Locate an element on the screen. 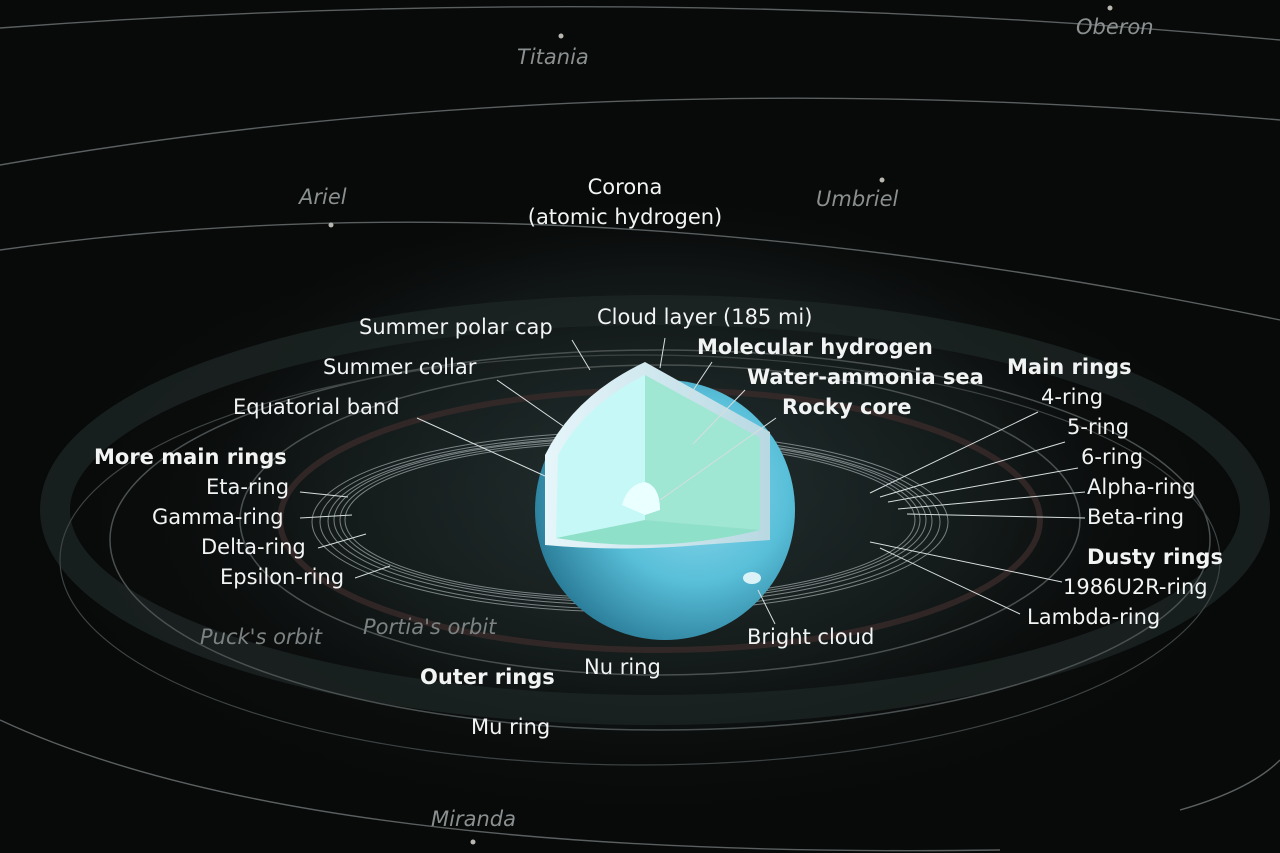 The height and width of the screenshot is (853, 1280). mu-ring-label: Mu ring is located at coordinates (511, 727).